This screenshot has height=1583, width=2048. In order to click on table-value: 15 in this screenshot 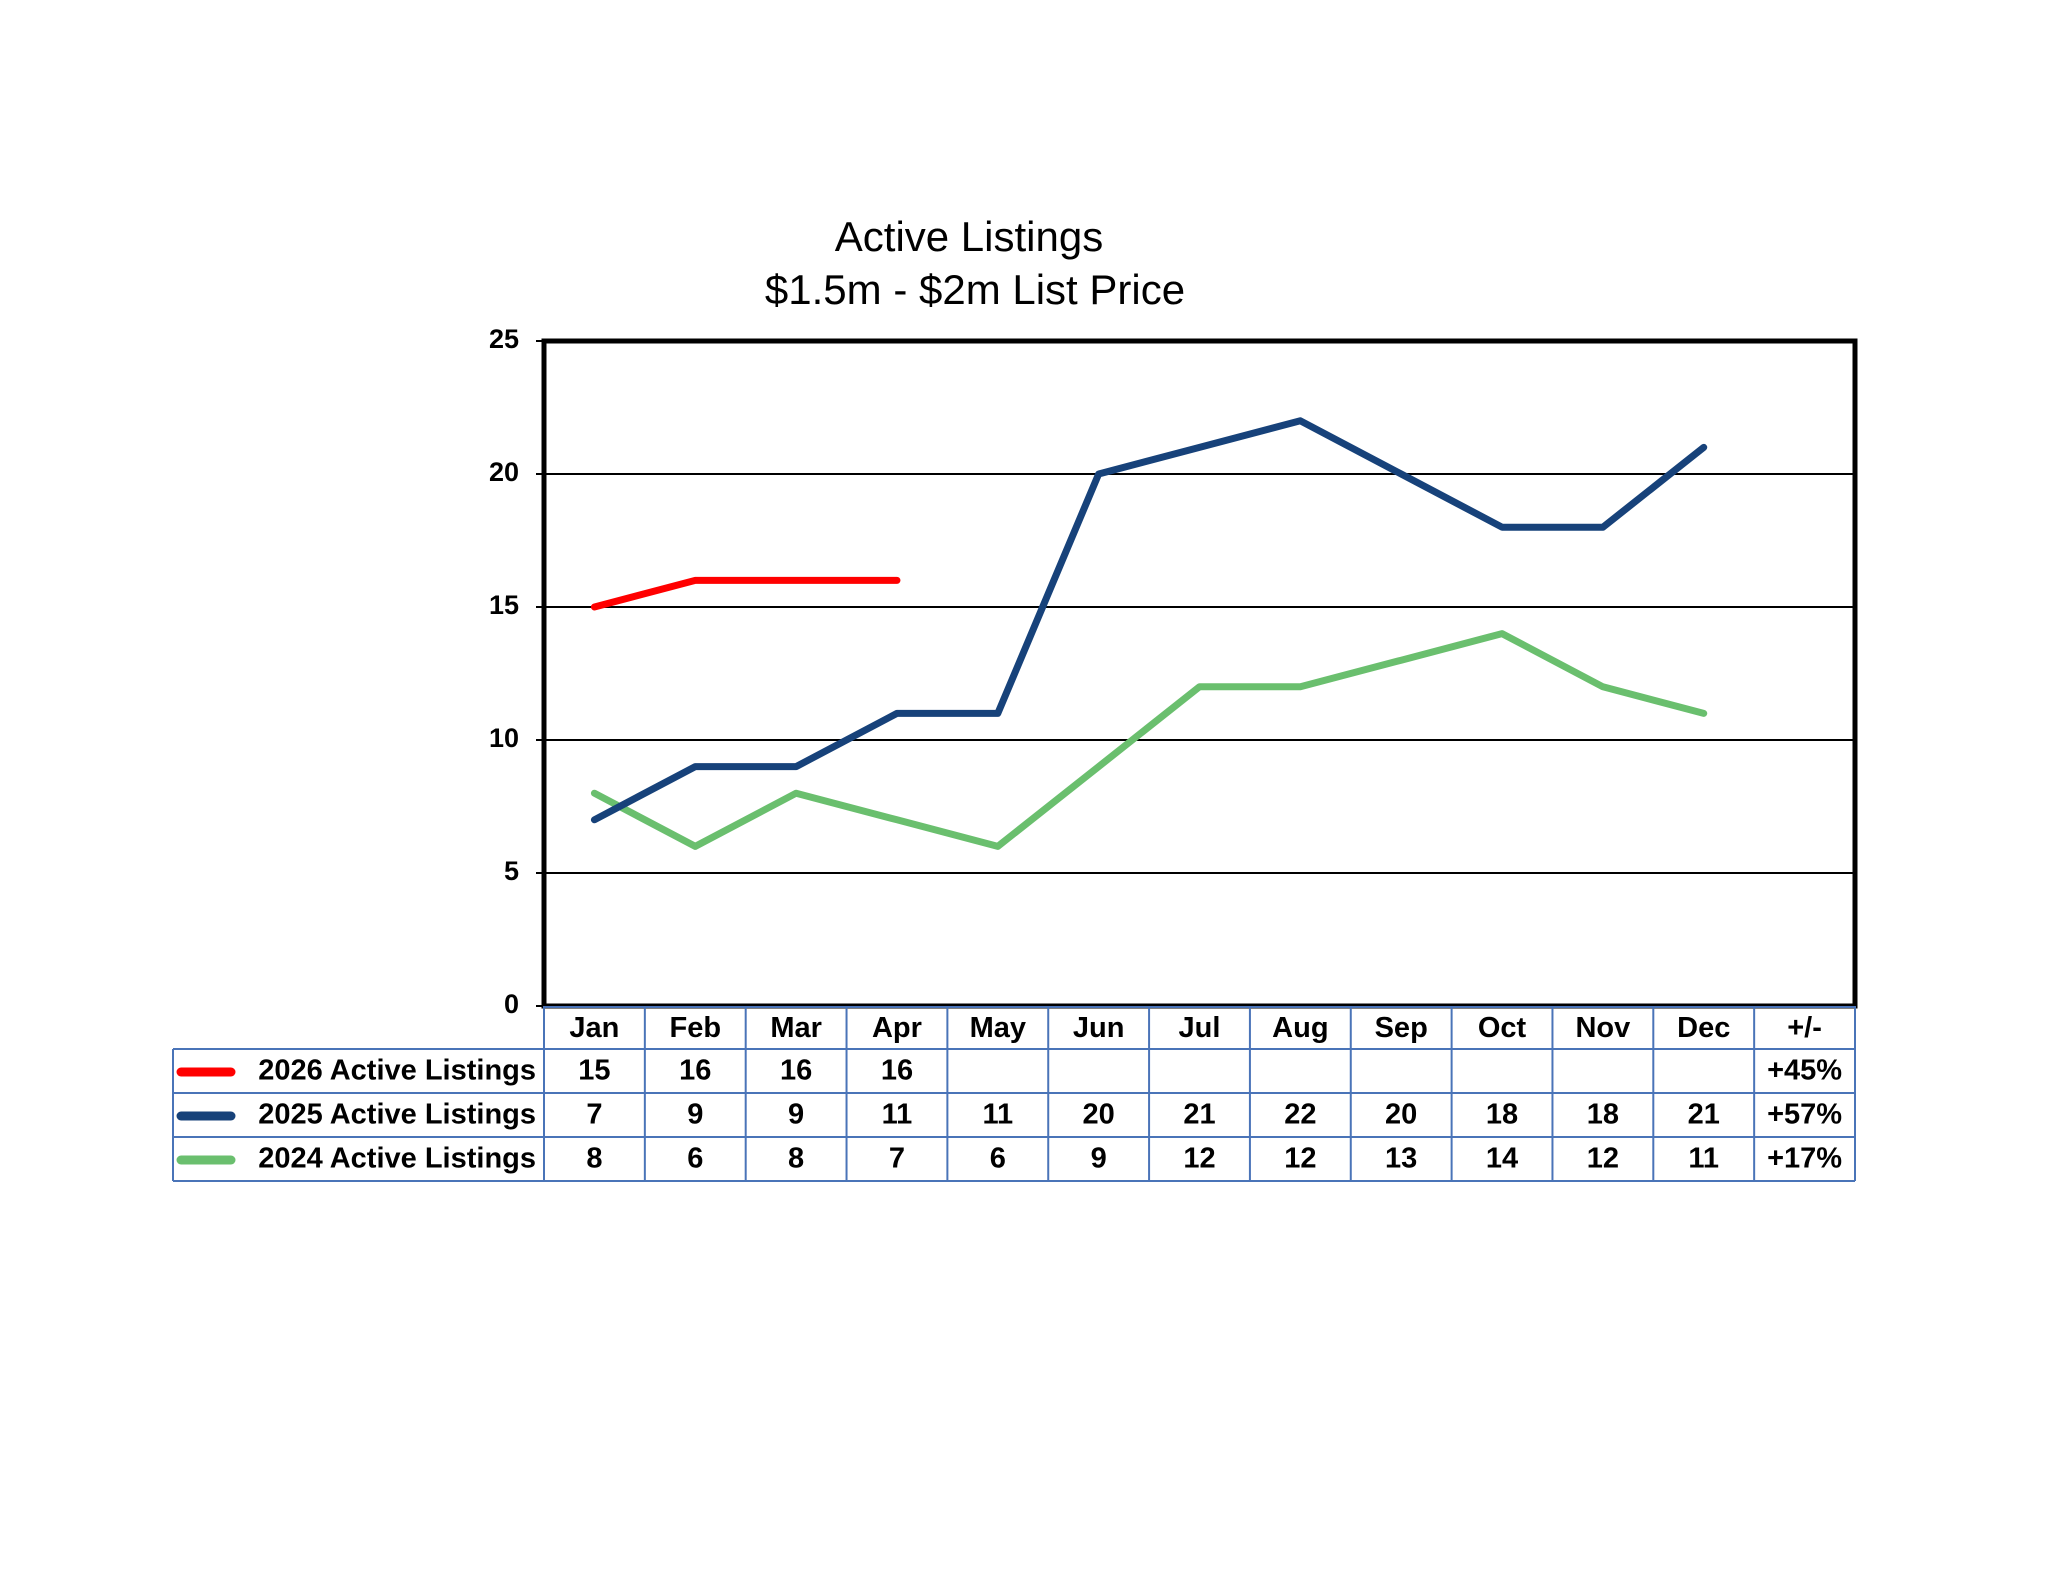, I will do `click(594, 1071)`.